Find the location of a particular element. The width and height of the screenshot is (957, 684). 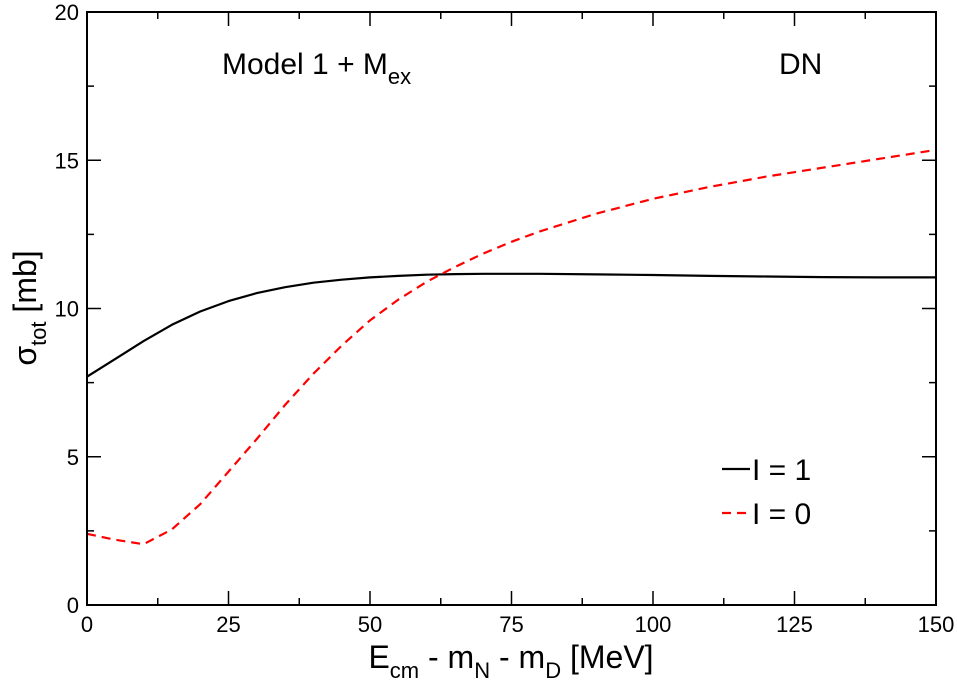

x-axis-title-sub2: N is located at coordinates (482, 670).